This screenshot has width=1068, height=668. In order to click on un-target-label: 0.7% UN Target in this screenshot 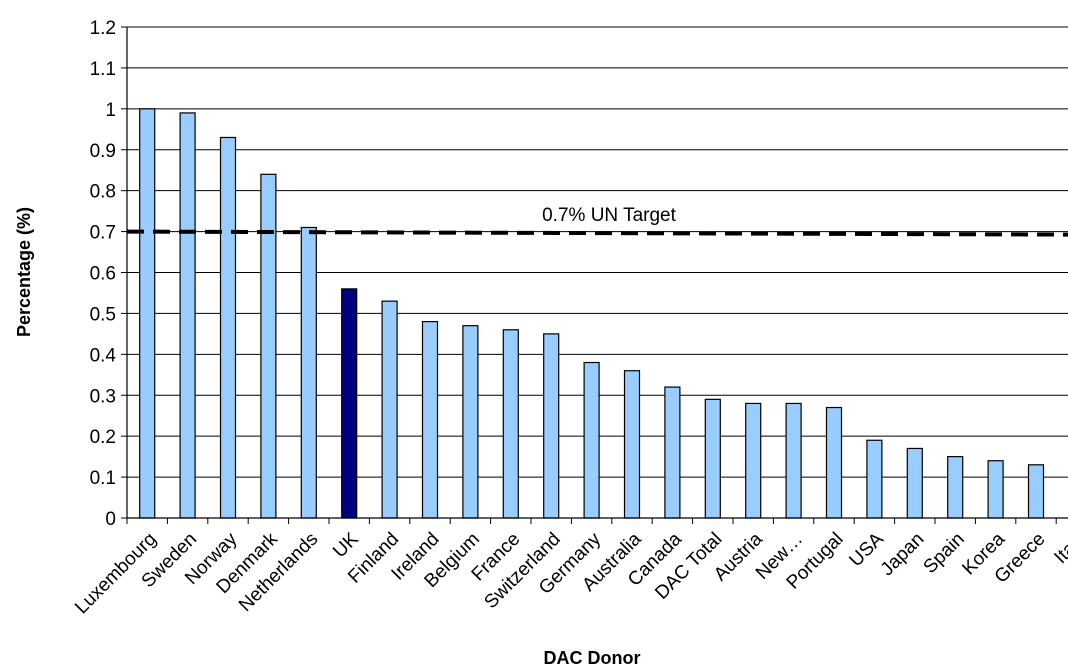, I will do `click(609, 215)`.